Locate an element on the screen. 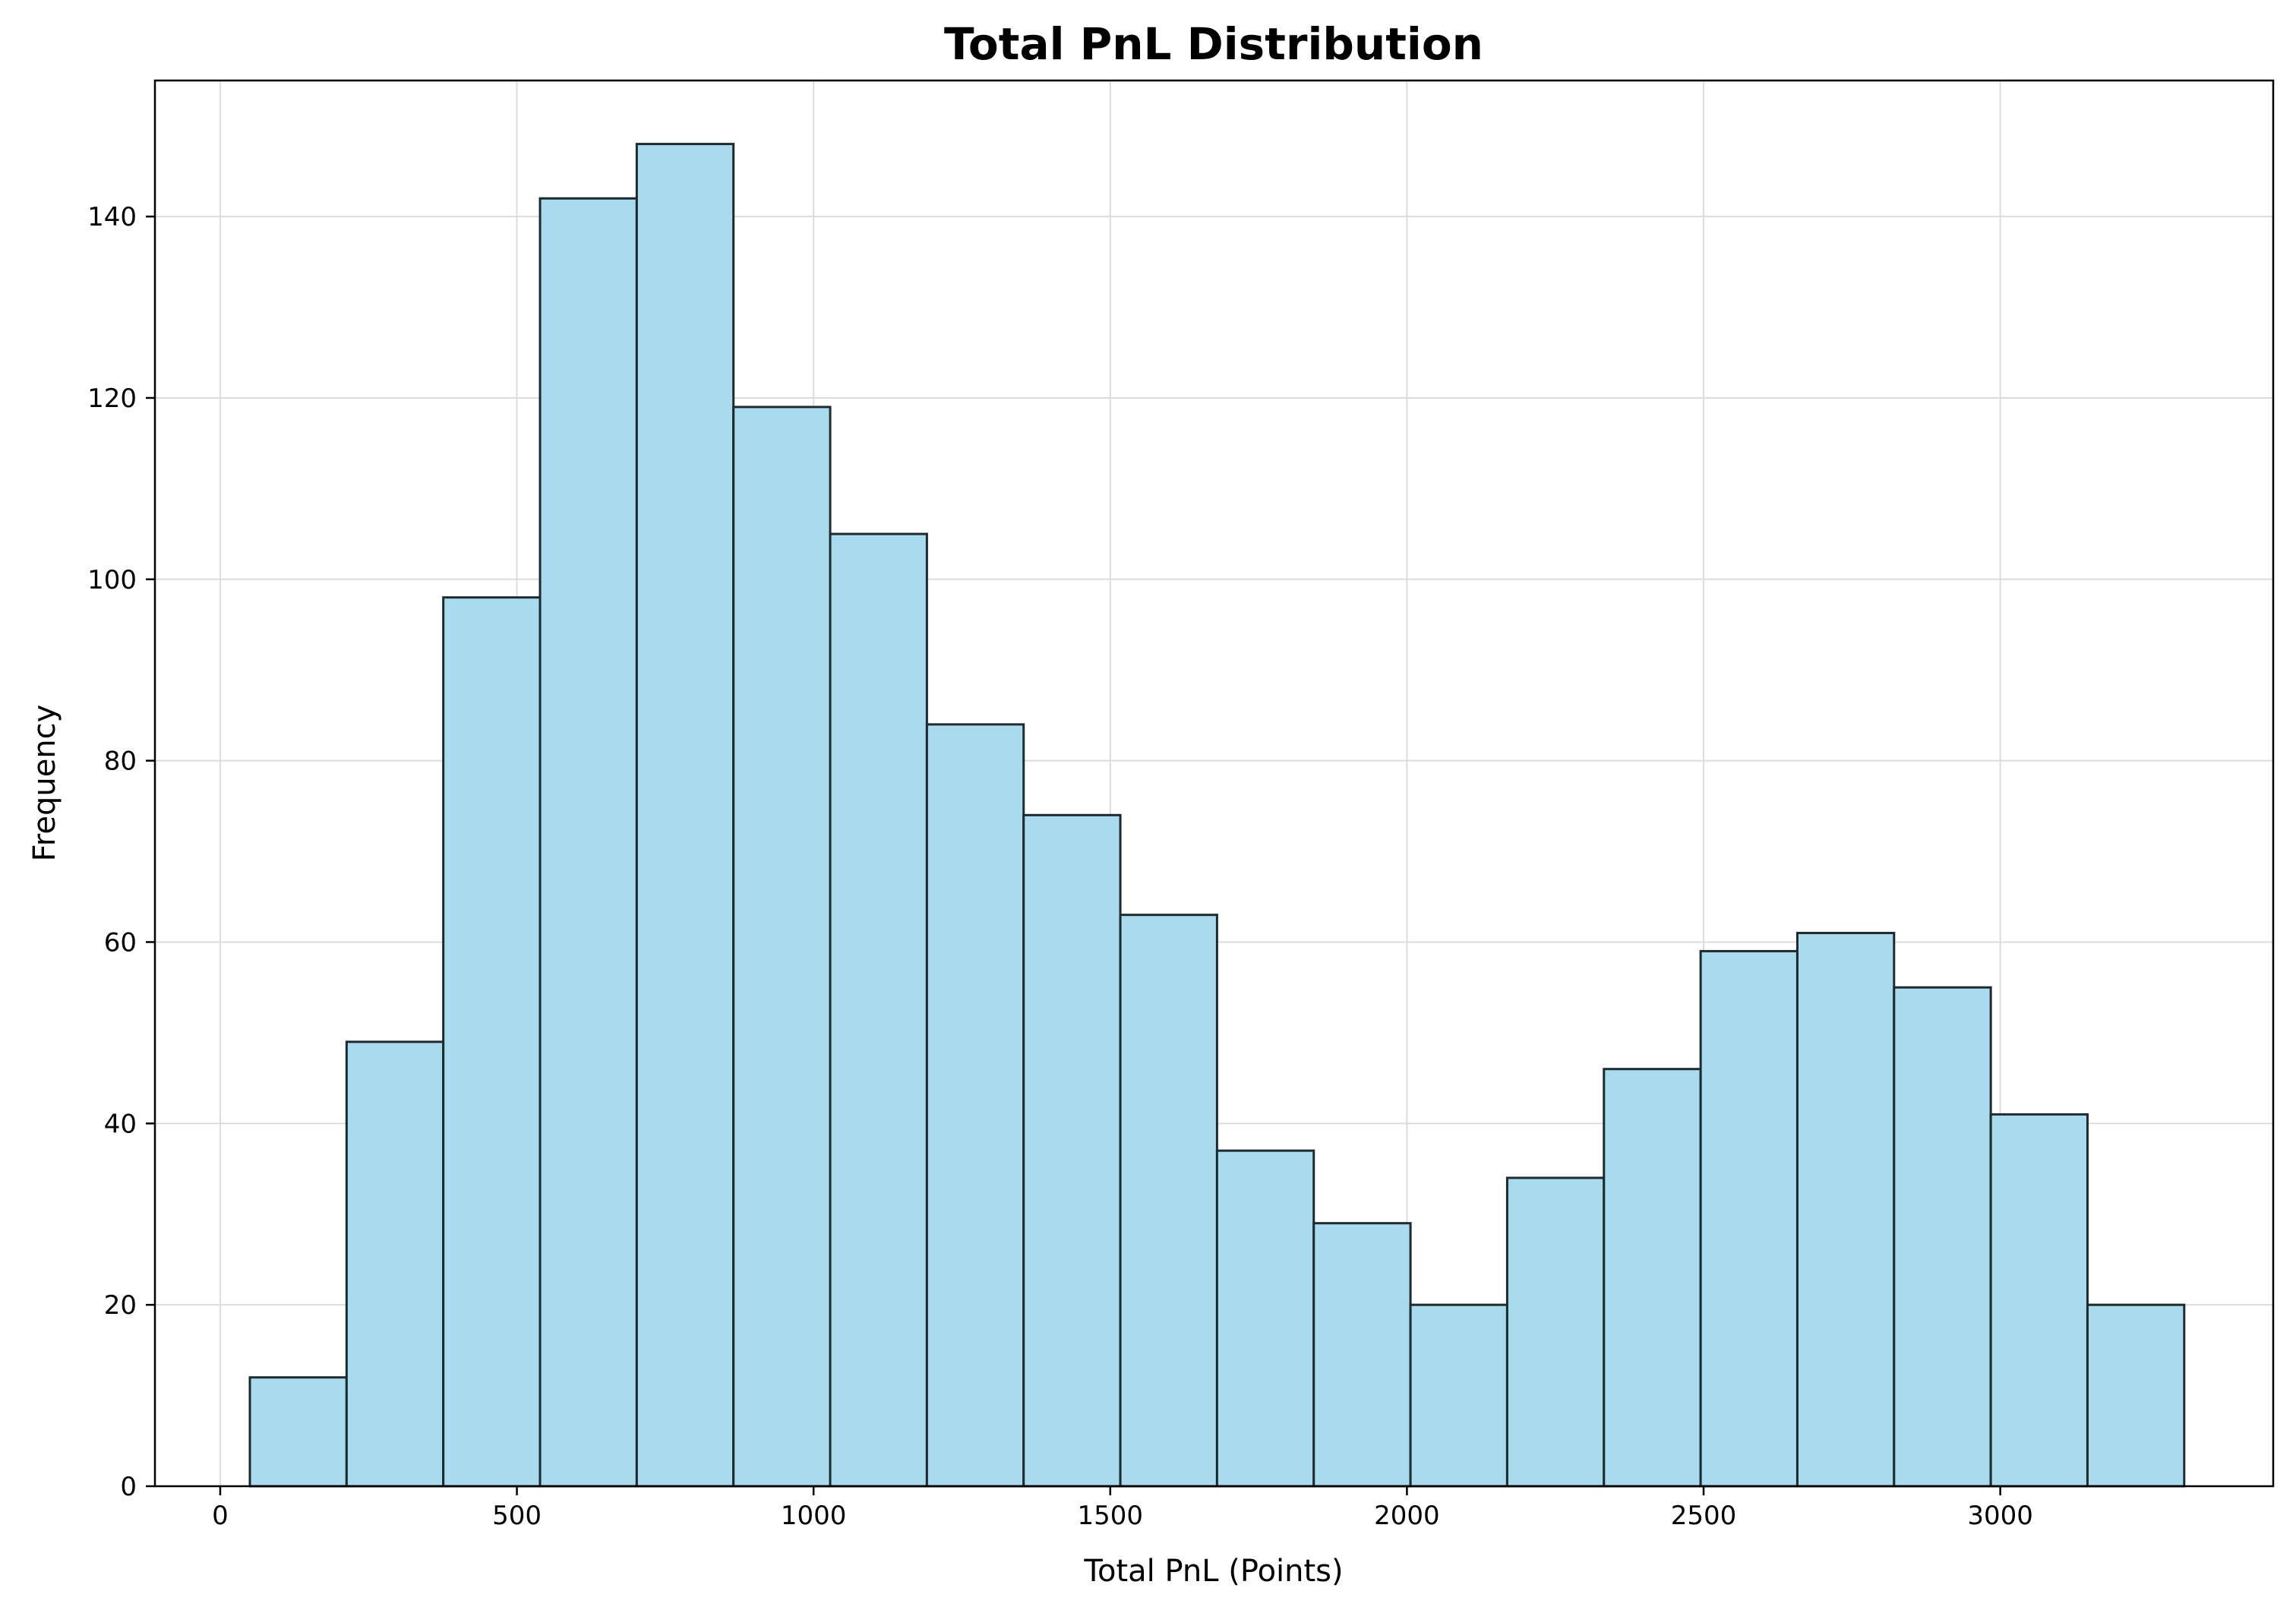 The width and height of the screenshot is (2296, 1610). x-tick-label: 500 is located at coordinates (517, 1516).